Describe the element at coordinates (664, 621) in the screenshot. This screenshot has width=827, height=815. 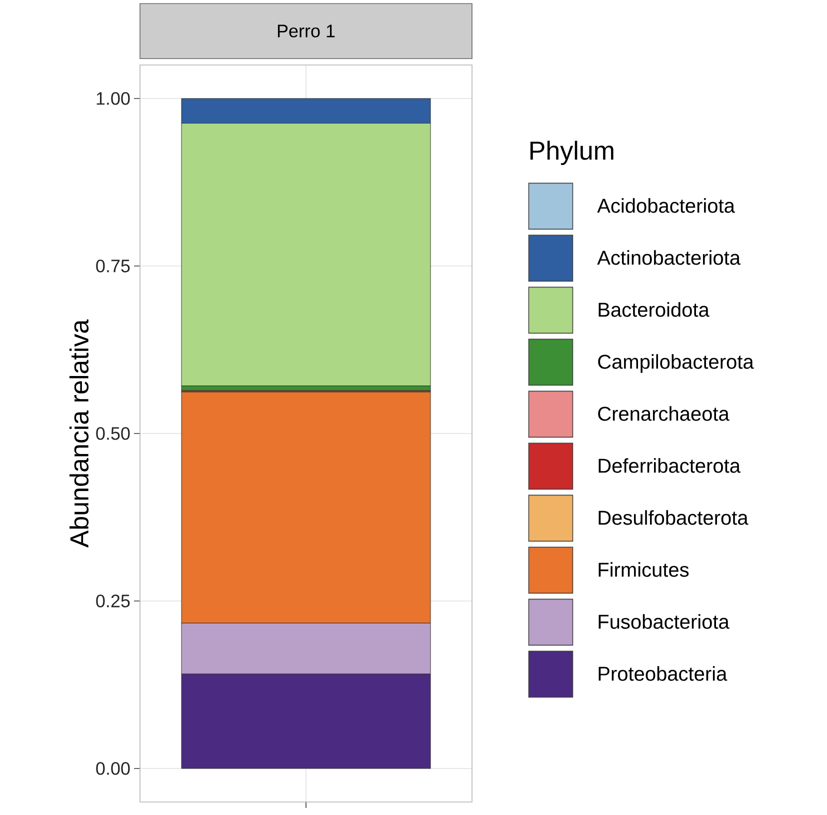
I see `legend-label: Fusobacteriota` at that location.